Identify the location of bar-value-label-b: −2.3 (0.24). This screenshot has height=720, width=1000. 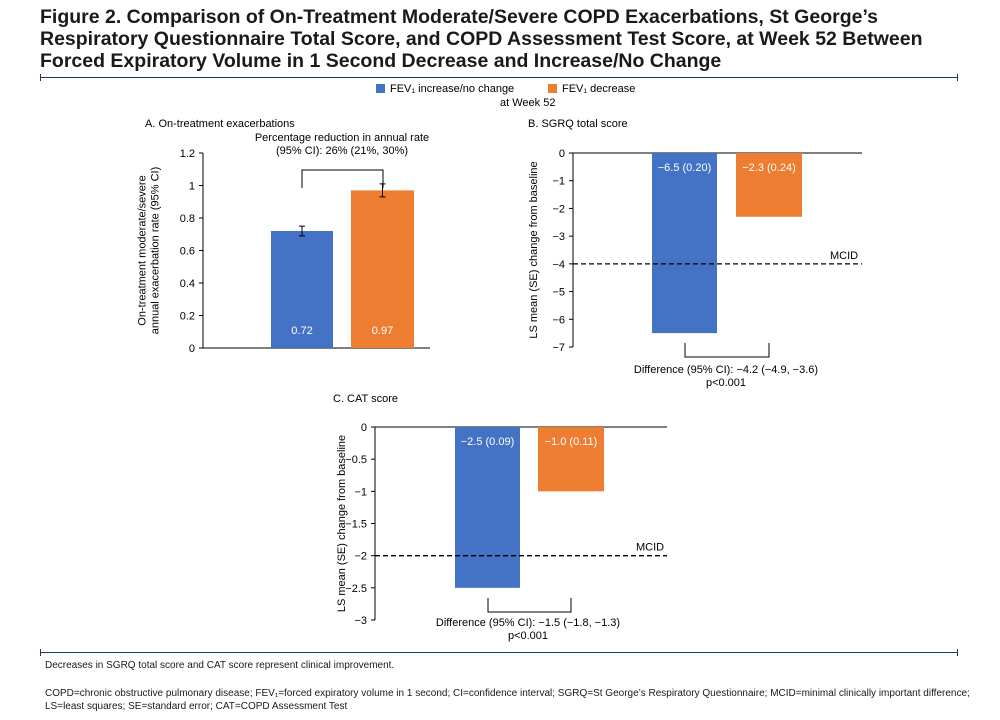
(769, 168).